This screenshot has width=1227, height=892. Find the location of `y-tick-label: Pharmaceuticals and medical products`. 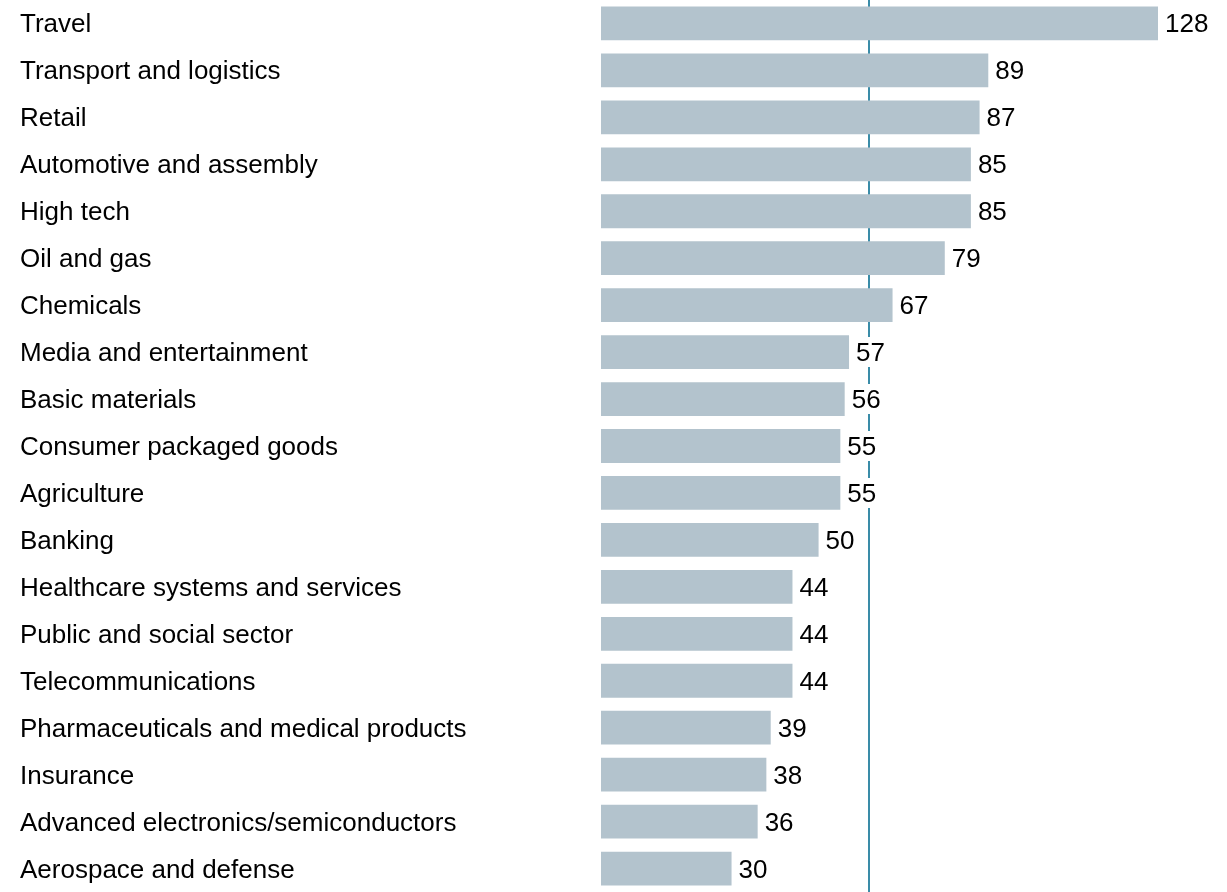

y-tick-label: Pharmaceuticals and medical products is located at coordinates (243, 727).